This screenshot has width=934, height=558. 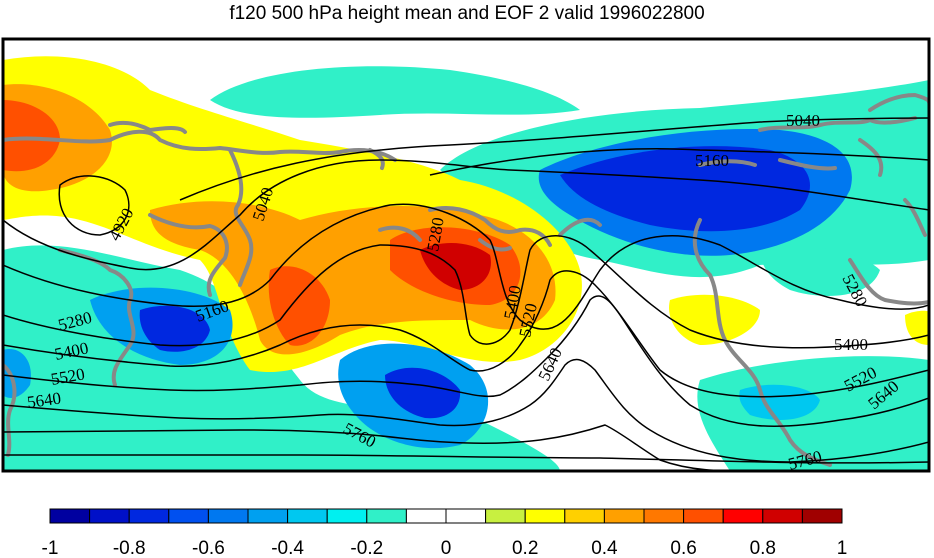 I want to click on colorbar-ticks: -1 -0.8 -0.6 -0.4 -0.2 0 0.2 0.4 0.6 0.8 1, so click(x=445, y=548).